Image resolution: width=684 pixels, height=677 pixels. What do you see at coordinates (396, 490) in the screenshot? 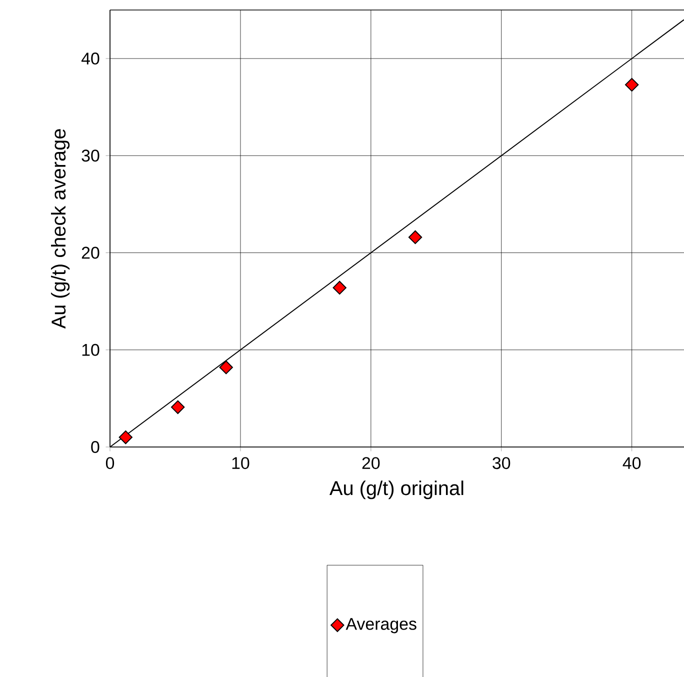
I see `x-axis-title: Au (g/t) original` at bounding box center [396, 490].